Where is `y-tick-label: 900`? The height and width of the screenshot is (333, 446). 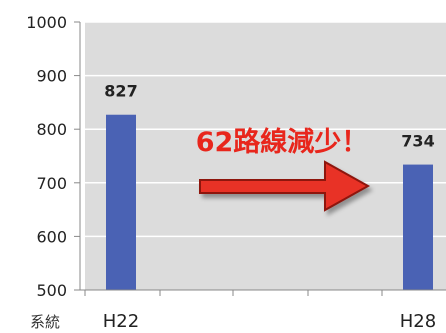
y-tick-label: 900 is located at coordinates (51, 76).